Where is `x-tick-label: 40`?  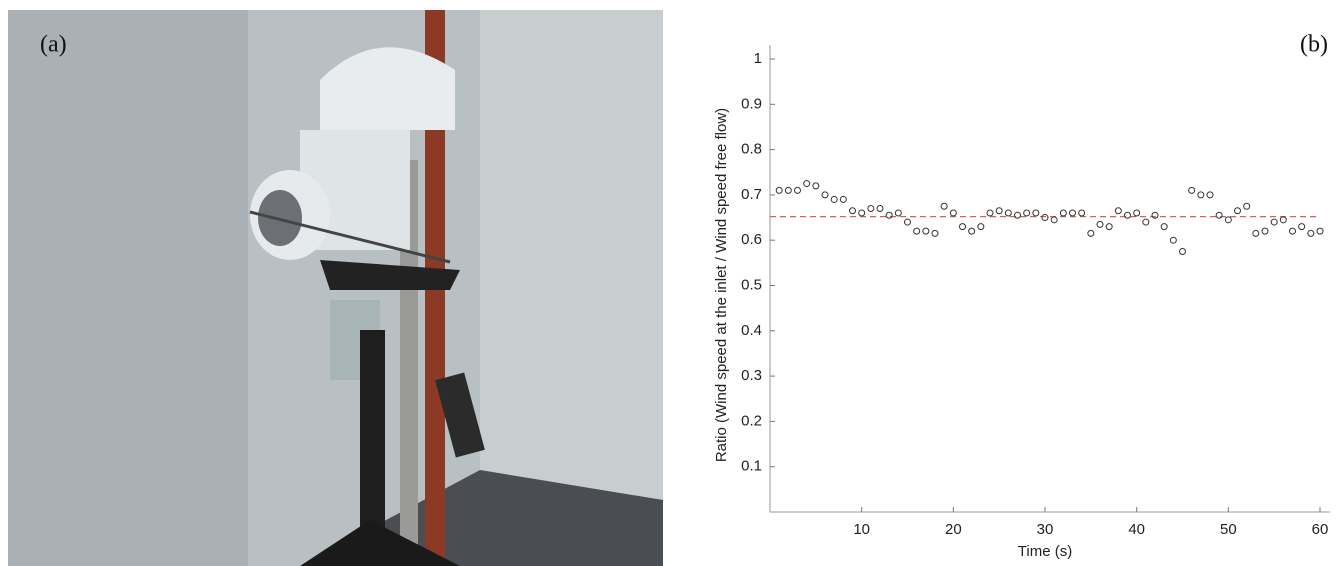 x-tick-label: 40 is located at coordinates (1136, 529).